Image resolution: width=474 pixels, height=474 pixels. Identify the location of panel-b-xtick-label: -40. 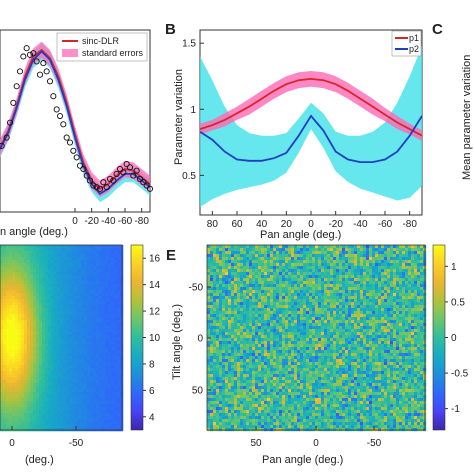
(360, 224).